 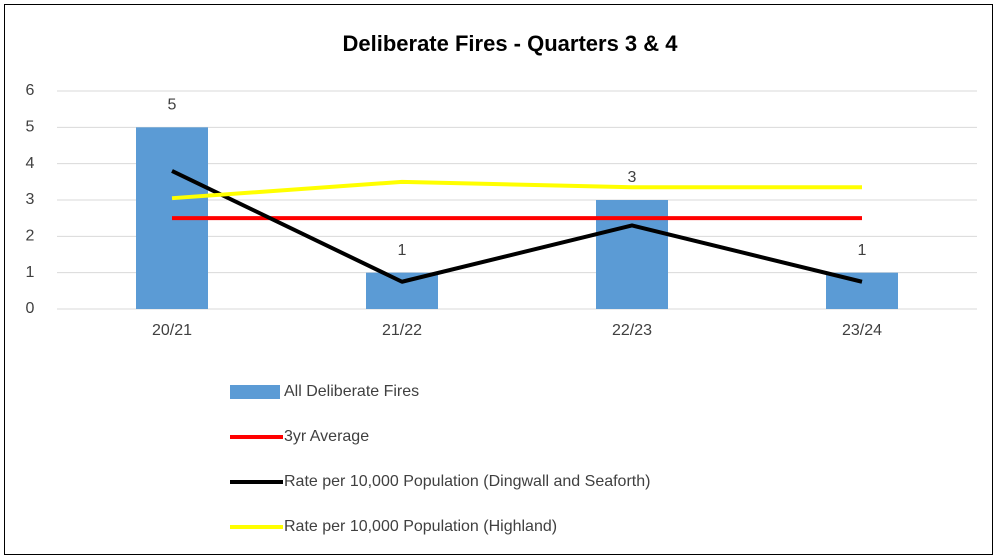 I want to click on chart-title: Deliberate Fires - Quarters 3 & 4, so click(x=510, y=43).